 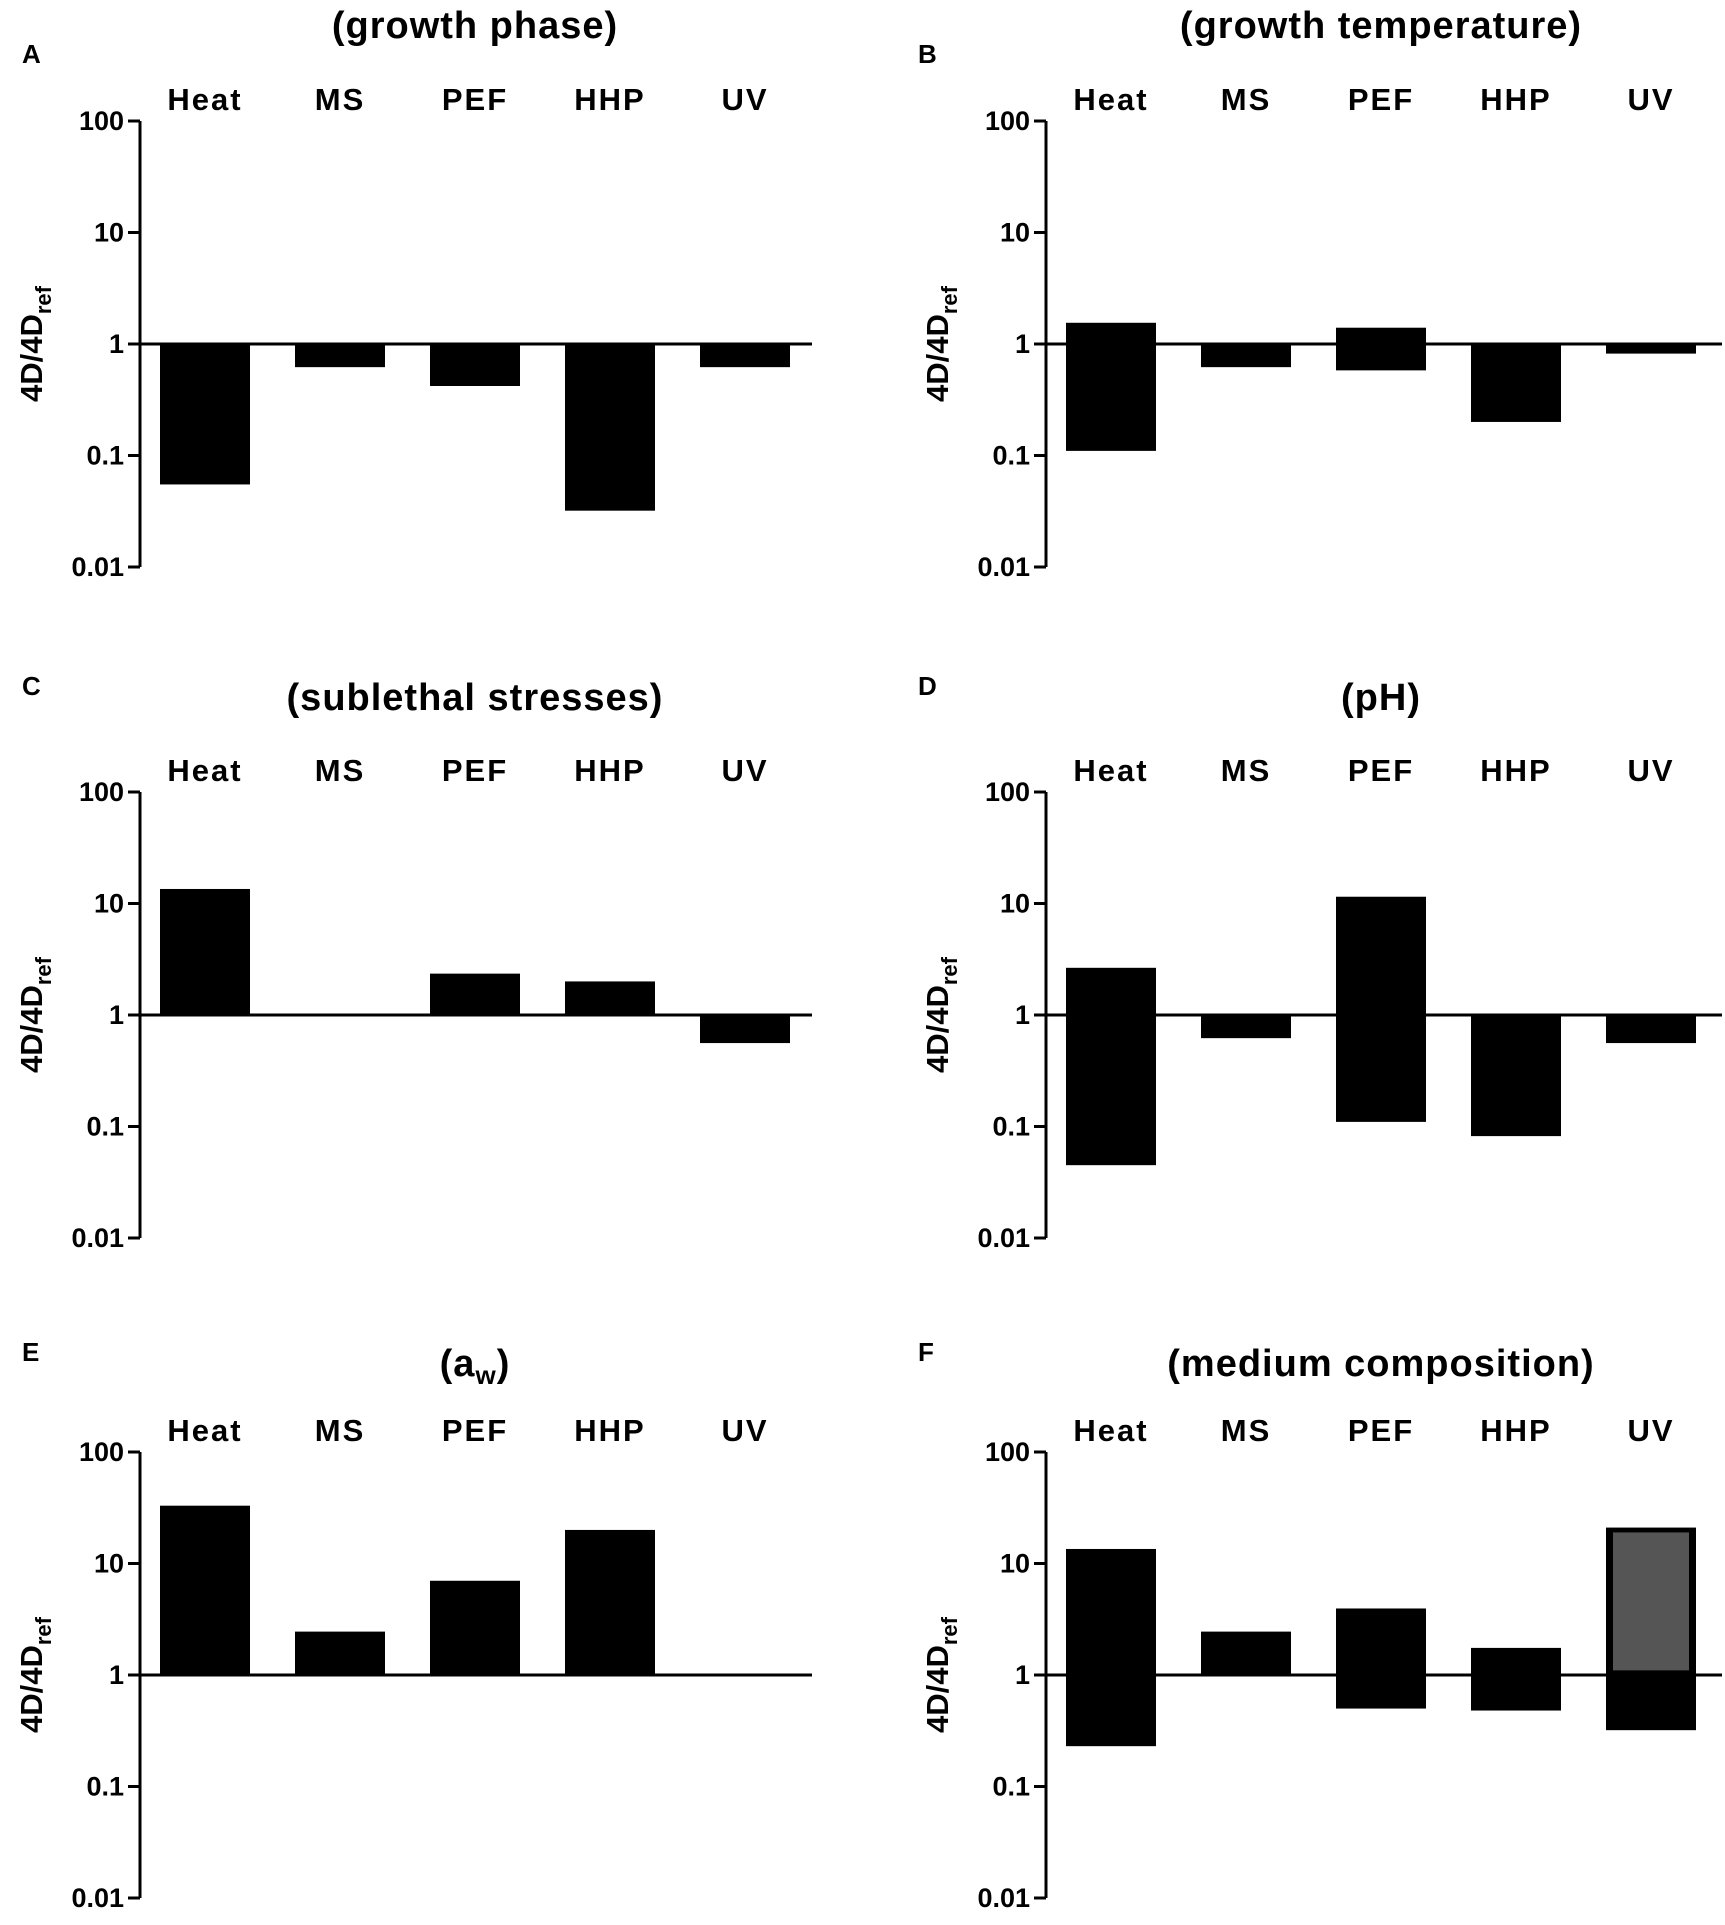 I want to click on panel-letter: E, so click(x=30, y=1352).